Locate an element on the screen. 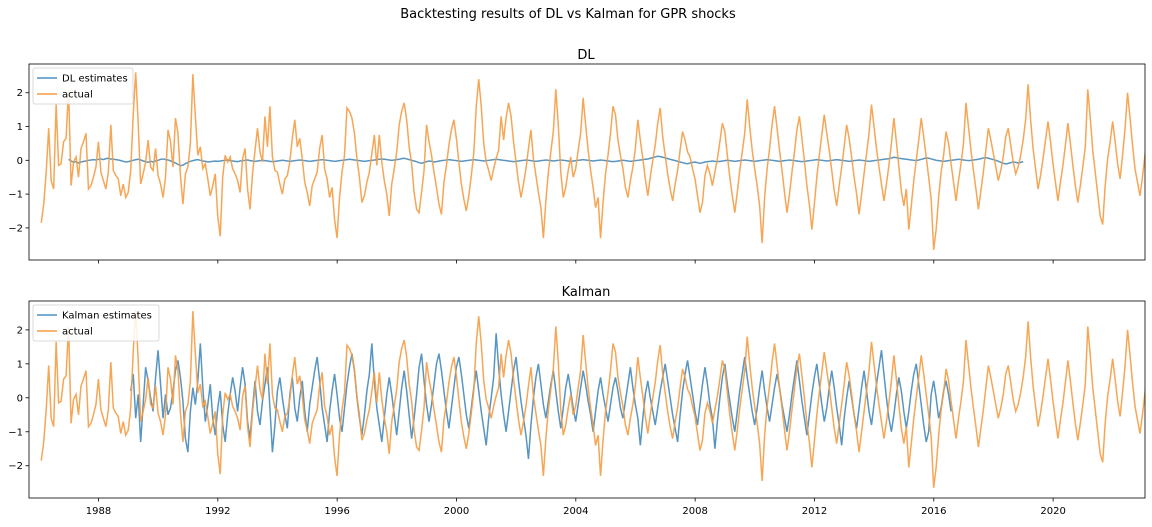 The height and width of the screenshot is (527, 1152). series-line-estimates is located at coordinates (546, 161).